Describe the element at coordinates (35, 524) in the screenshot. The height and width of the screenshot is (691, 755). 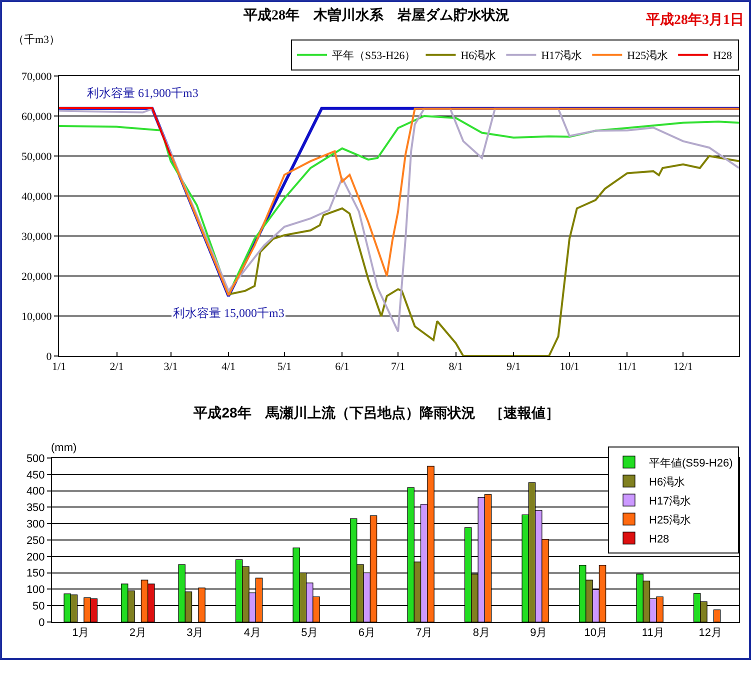
I see `y-tick-label: 300` at that location.